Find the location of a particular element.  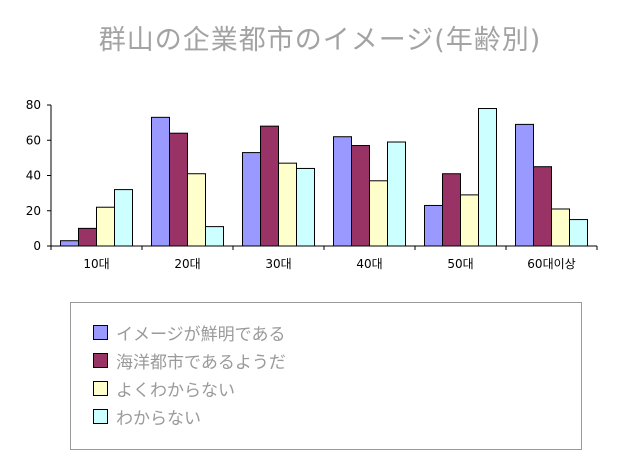

x-tick-label: 10대 is located at coordinates (96, 264).